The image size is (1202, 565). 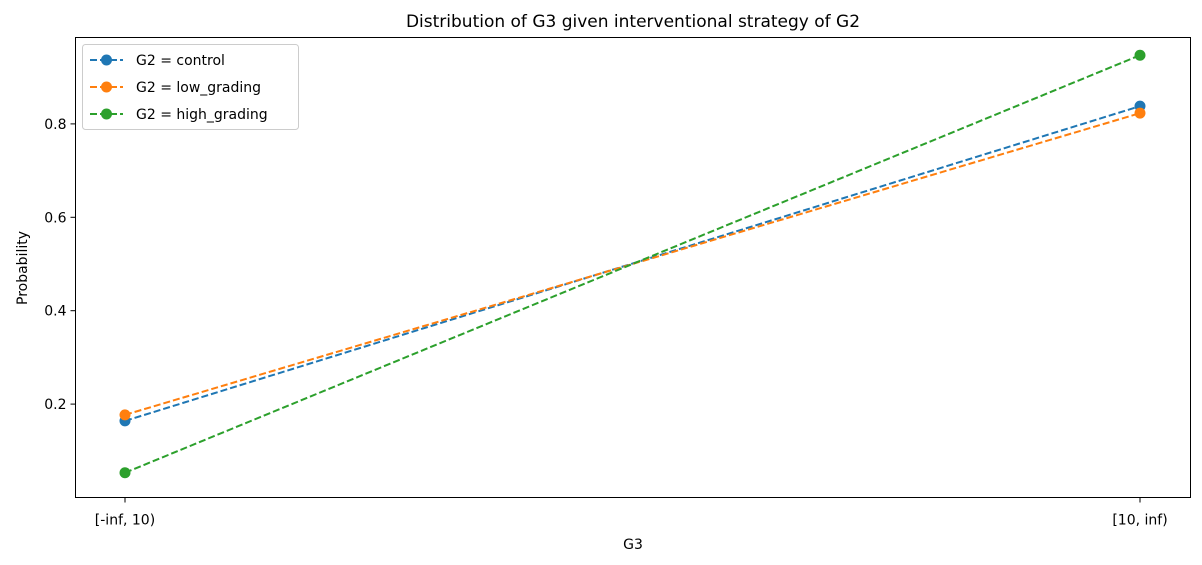 I want to click on legend-label: G2 = control, so click(x=180, y=61).